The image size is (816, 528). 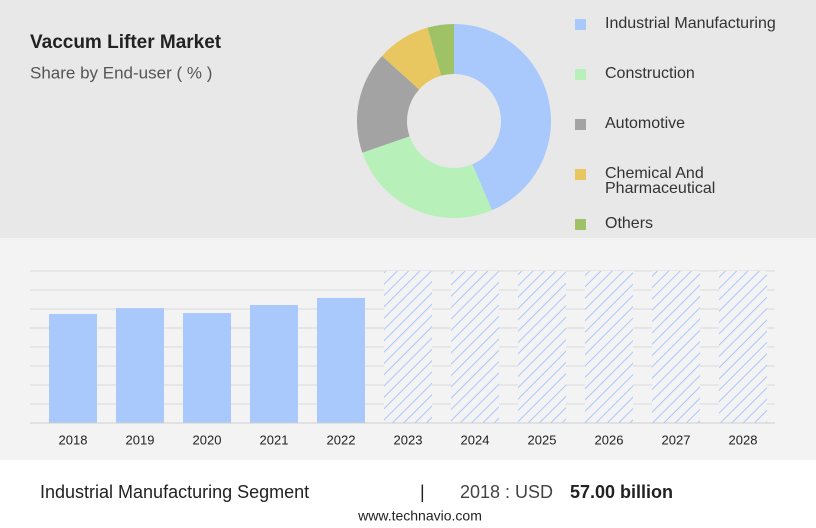 What do you see at coordinates (274, 439) in the screenshot?
I see `x-tick-label: 2021` at bounding box center [274, 439].